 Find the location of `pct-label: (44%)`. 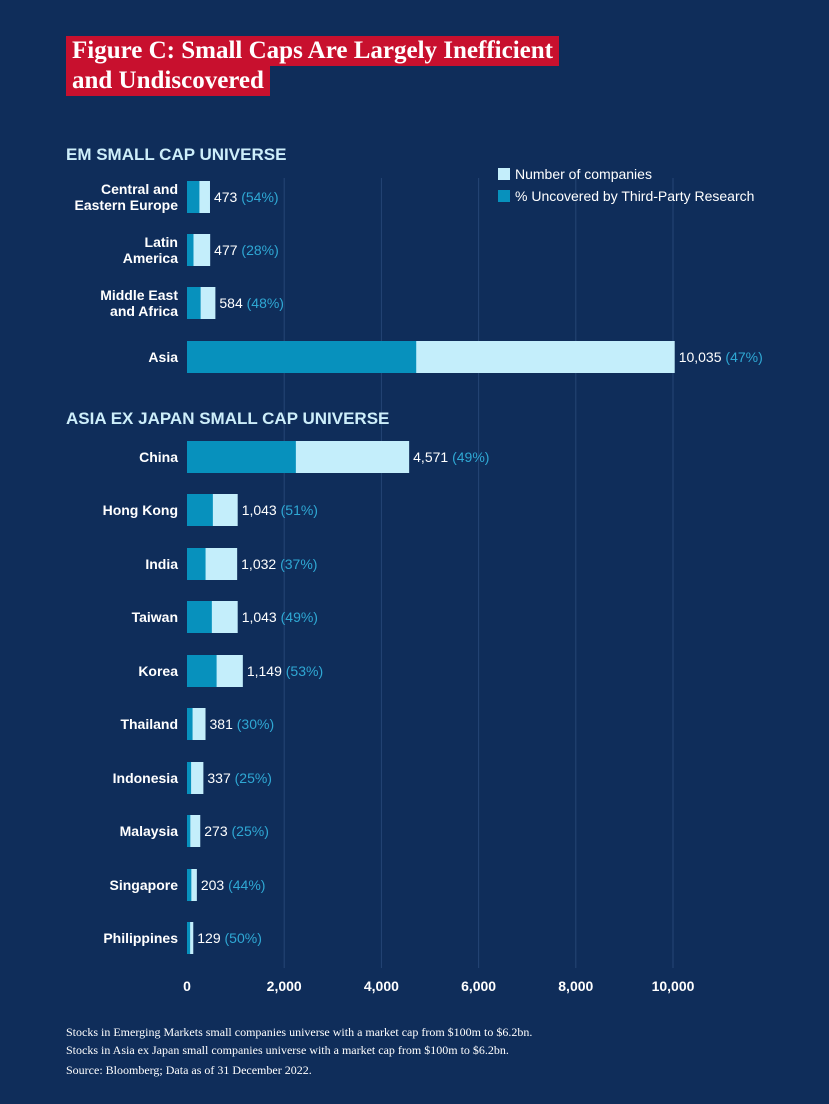

pct-label: (44%) is located at coordinates (246, 885).